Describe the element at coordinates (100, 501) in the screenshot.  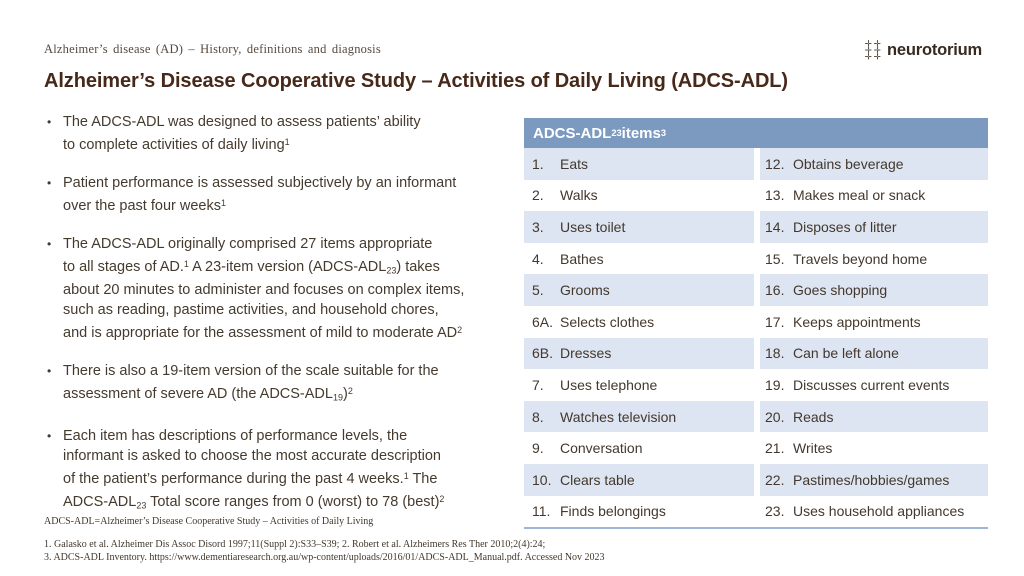
I see `text-segment: ADCS-ADL` at that location.